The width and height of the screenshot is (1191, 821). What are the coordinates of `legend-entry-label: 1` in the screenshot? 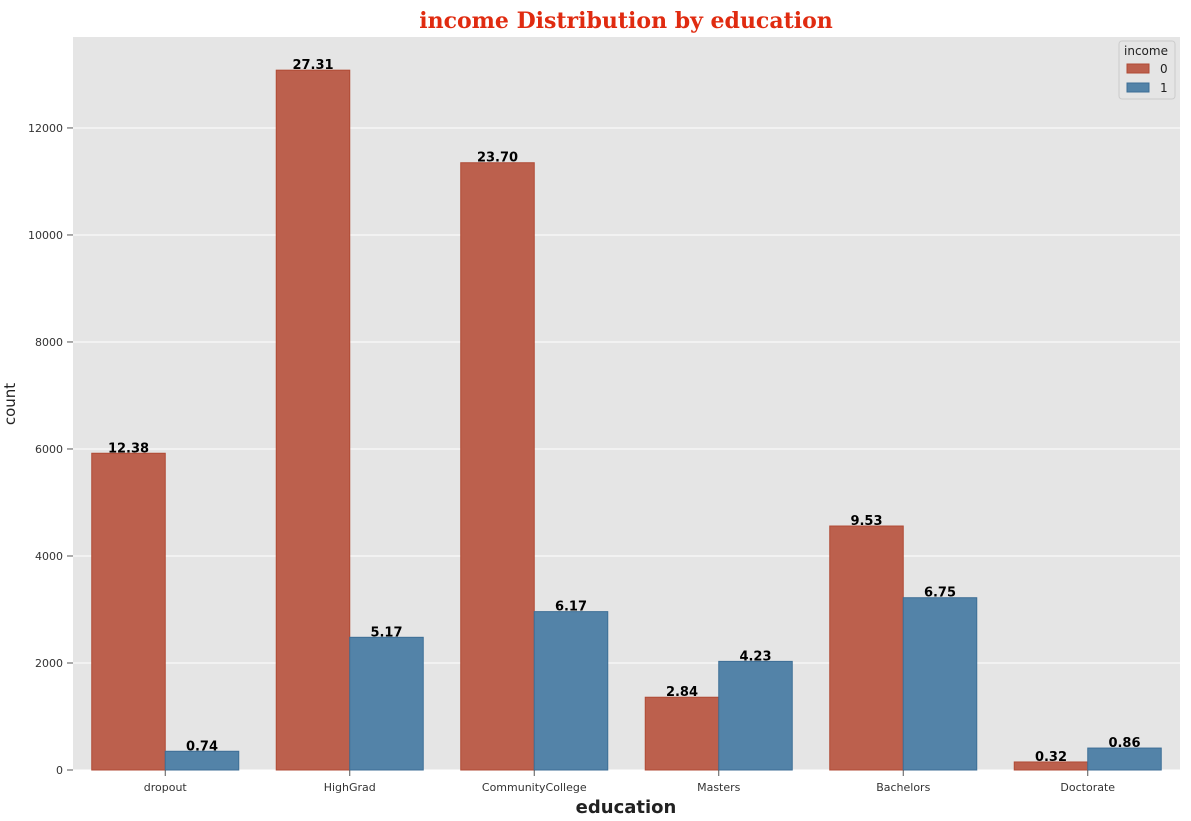 It's located at (1164, 88).